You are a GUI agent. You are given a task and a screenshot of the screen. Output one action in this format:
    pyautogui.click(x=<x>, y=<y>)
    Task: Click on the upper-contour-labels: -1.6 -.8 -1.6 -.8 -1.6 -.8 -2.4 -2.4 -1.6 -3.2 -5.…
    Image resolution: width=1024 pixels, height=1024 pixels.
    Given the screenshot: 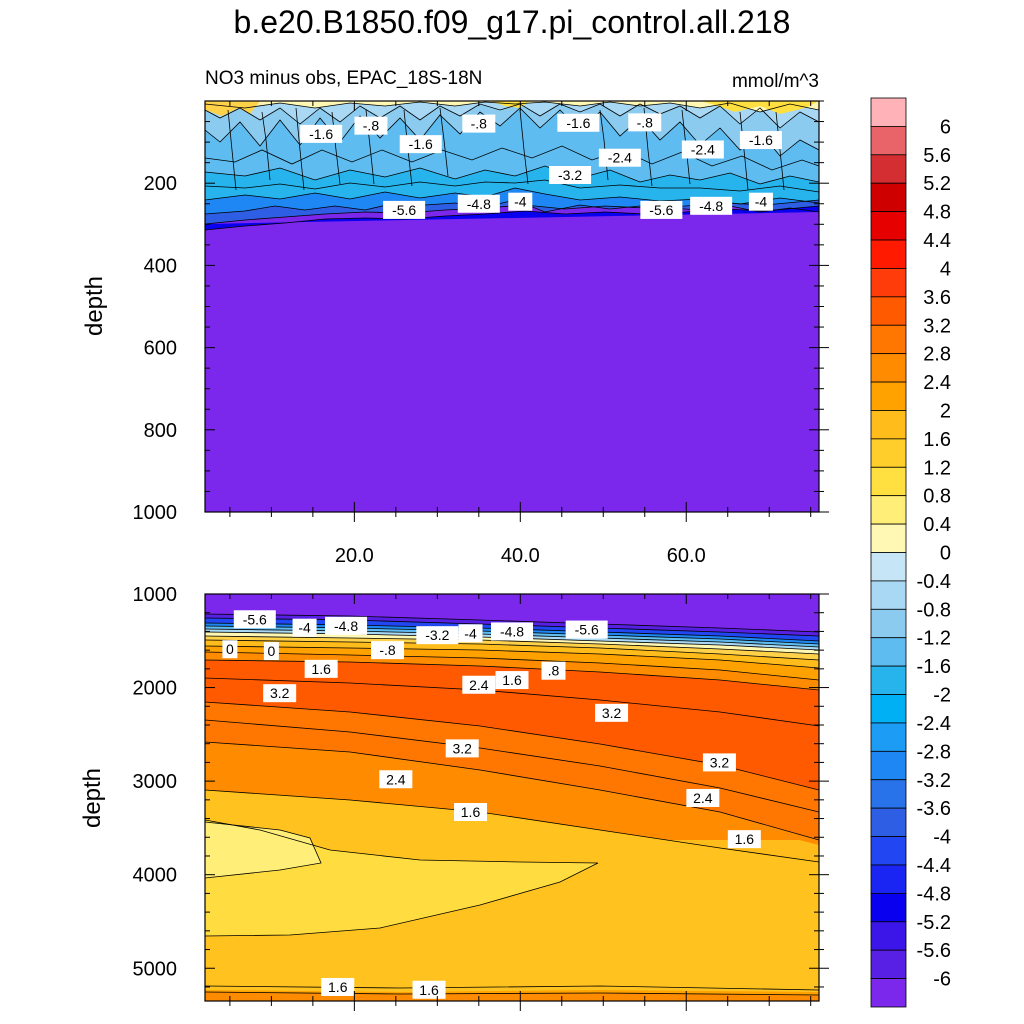 What is the action you would take?
    pyautogui.click(x=541, y=166)
    